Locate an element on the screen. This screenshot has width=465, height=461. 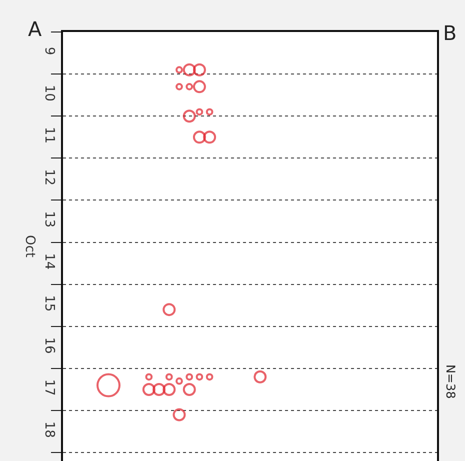
text: B is located at coordinates (450, 33).